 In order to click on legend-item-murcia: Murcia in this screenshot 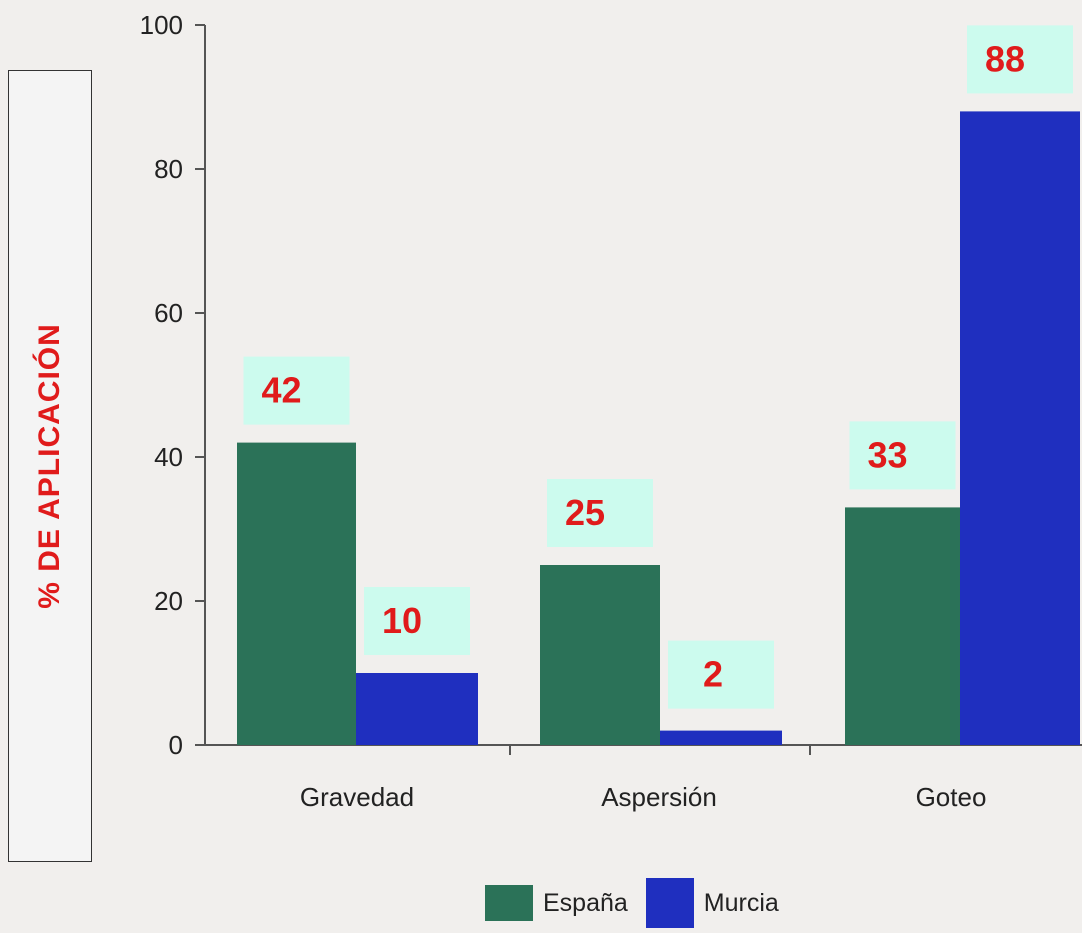, I will do `click(712, 903)`.